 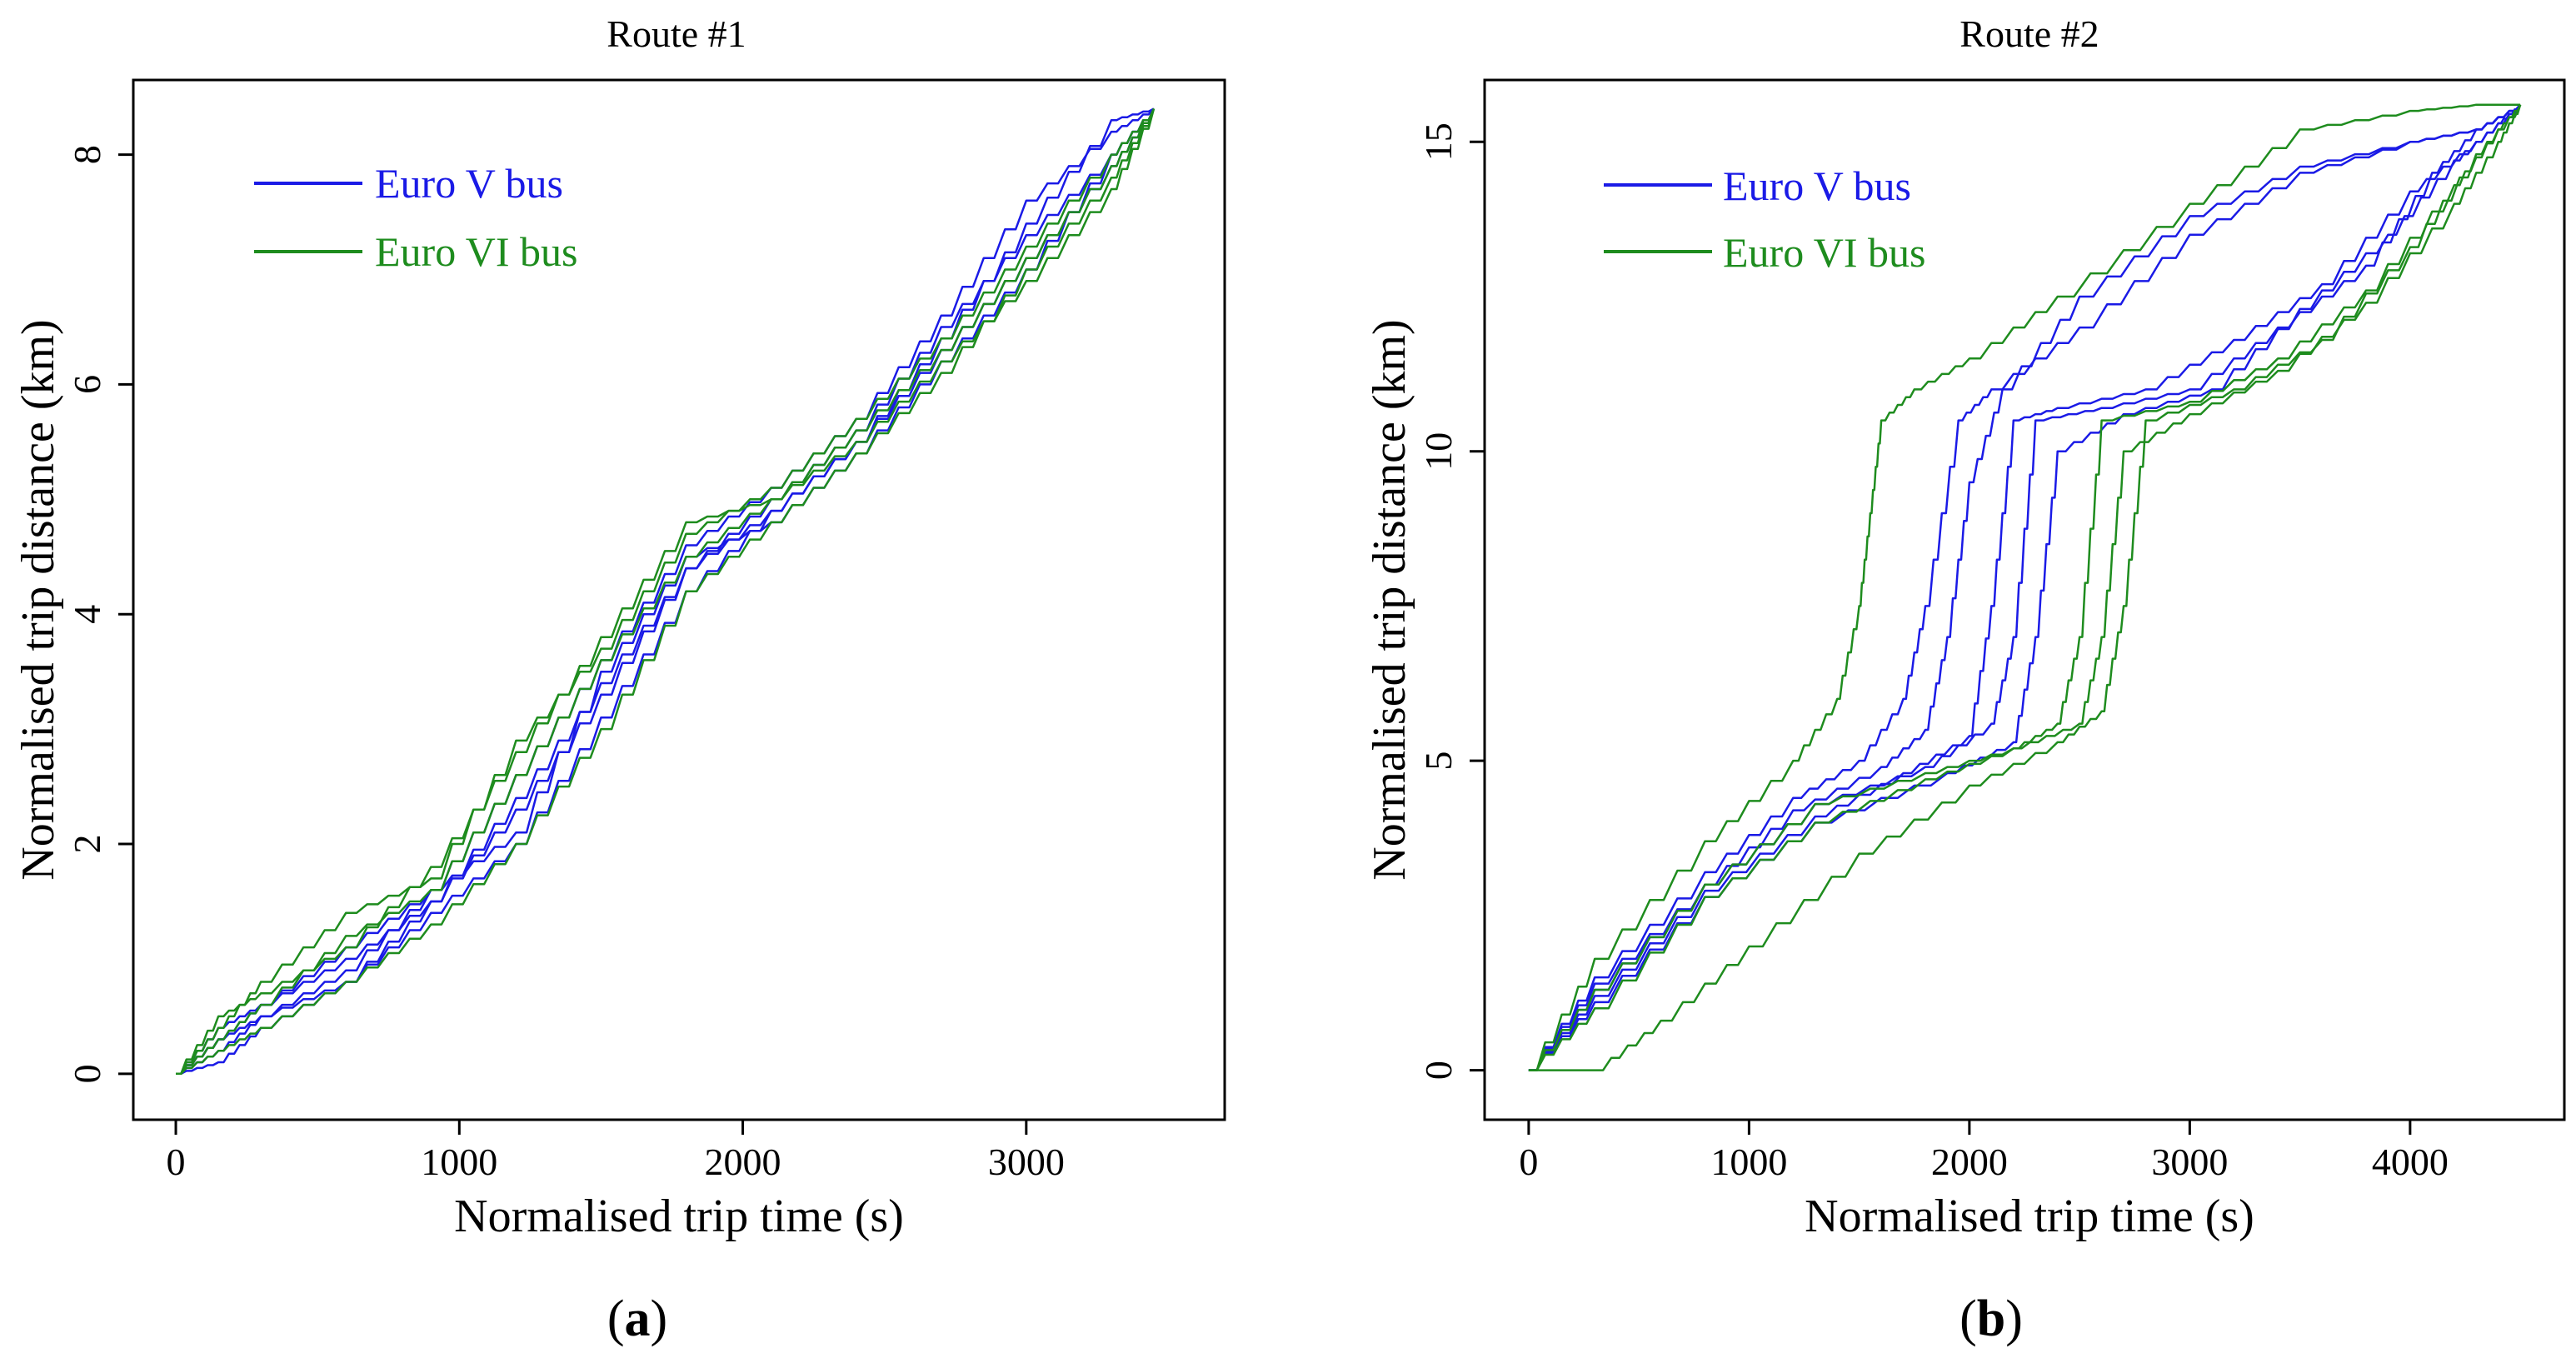 I want to click on y-tick-label: 6, so click(x=87, y=384).